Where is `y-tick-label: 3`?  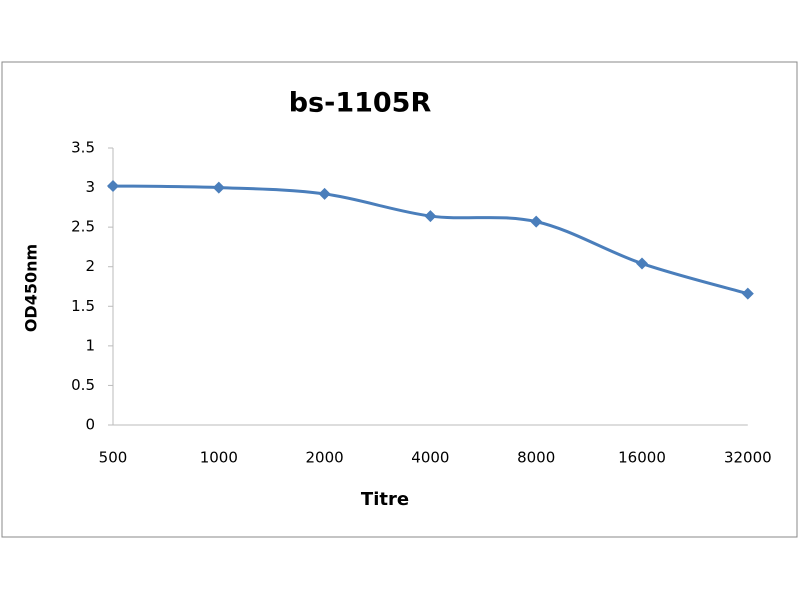
y-tick-label: 3 is located at coordinates (90, 187).